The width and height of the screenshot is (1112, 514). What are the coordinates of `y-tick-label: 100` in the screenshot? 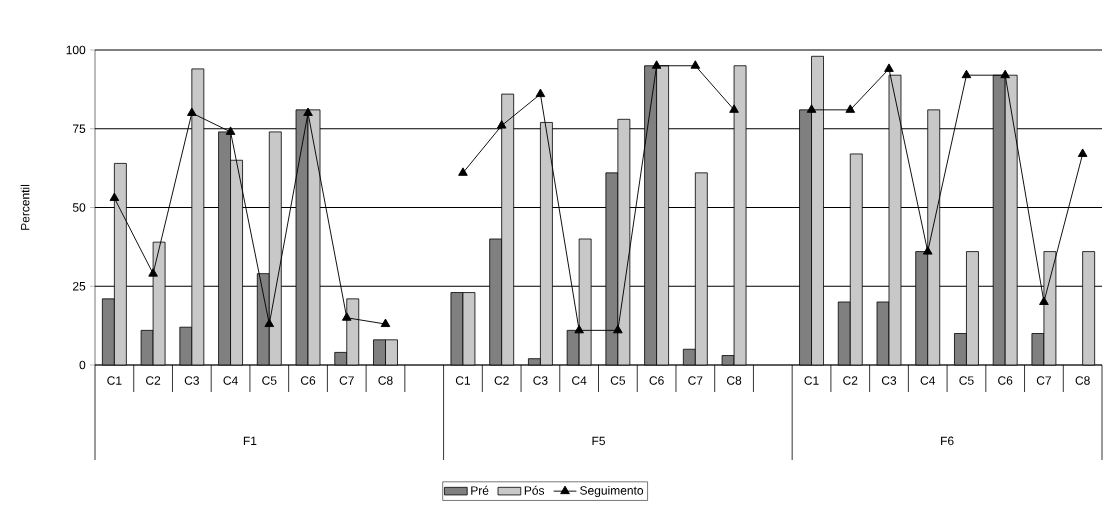 It's located at (76, 50).